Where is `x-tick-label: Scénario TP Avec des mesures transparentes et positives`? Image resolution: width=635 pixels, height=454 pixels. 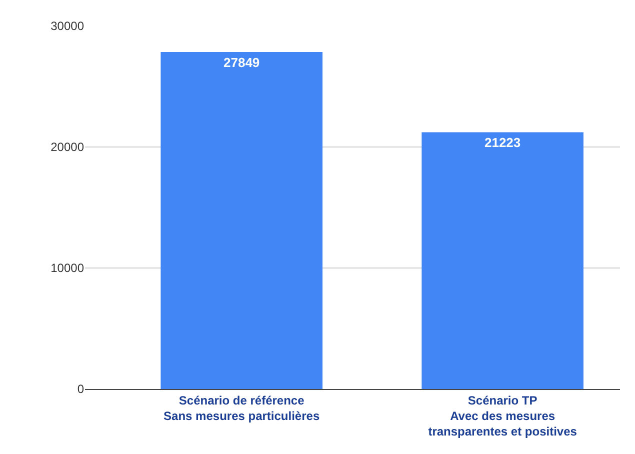 x-tick-label: Scénario TP Avec des mesures transparentes et positives is located at coordinates (503, 416).